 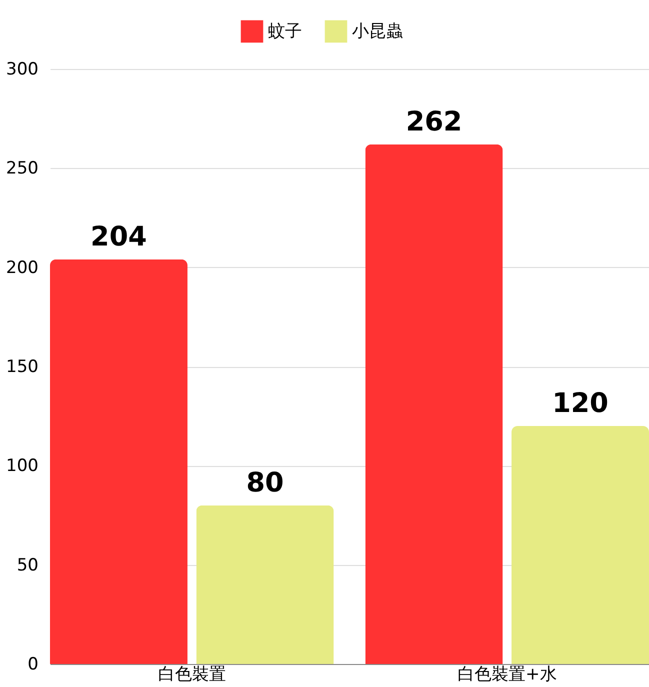 What do you see at coordinates (265, 482) in the screenshot?
I see `data-label: 80` at bounding box center [265, 482].